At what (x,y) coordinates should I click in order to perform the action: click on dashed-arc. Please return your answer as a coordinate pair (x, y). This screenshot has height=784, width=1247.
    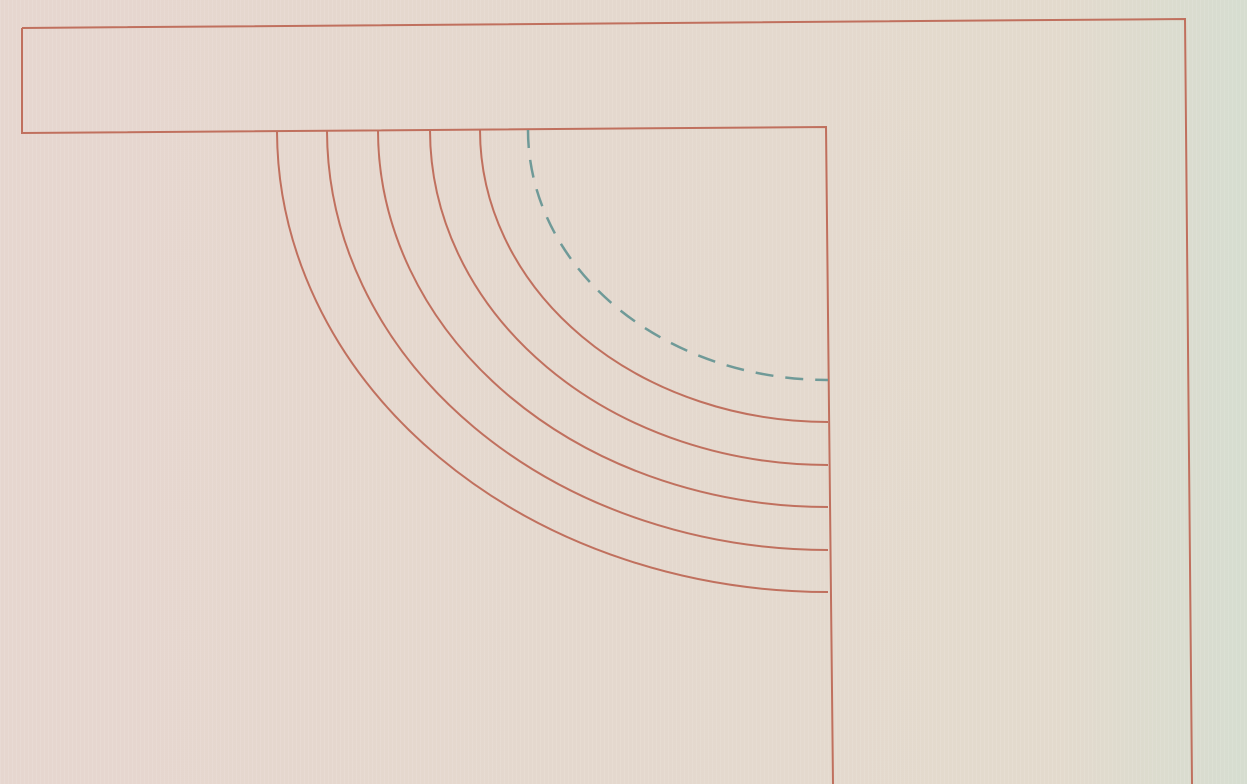
    Looking at the image, I should click on (677, 255).